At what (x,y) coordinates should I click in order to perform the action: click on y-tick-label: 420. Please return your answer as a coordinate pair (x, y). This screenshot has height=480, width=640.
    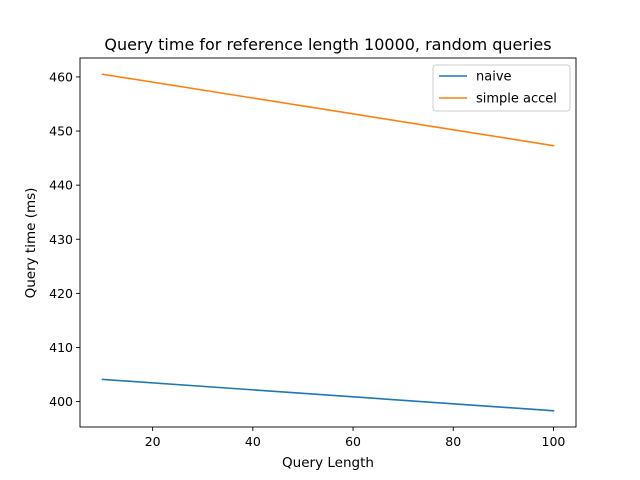
    Looking at the image, I should click on (61, 293).